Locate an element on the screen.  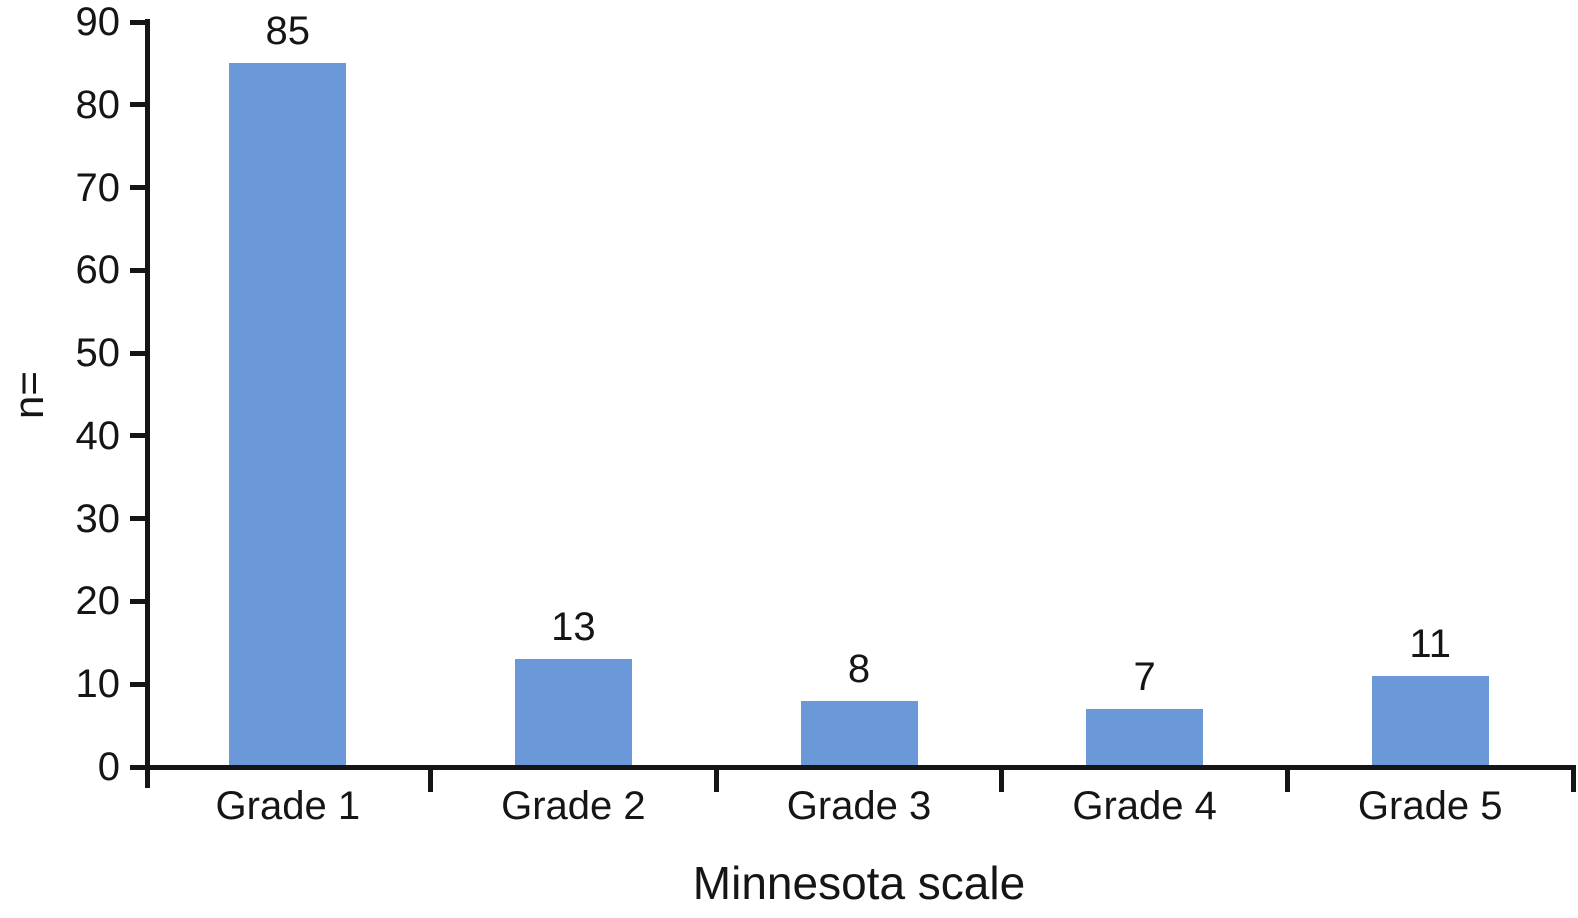
y-tick-label-60: 60 is located at coordinates (98, 270).